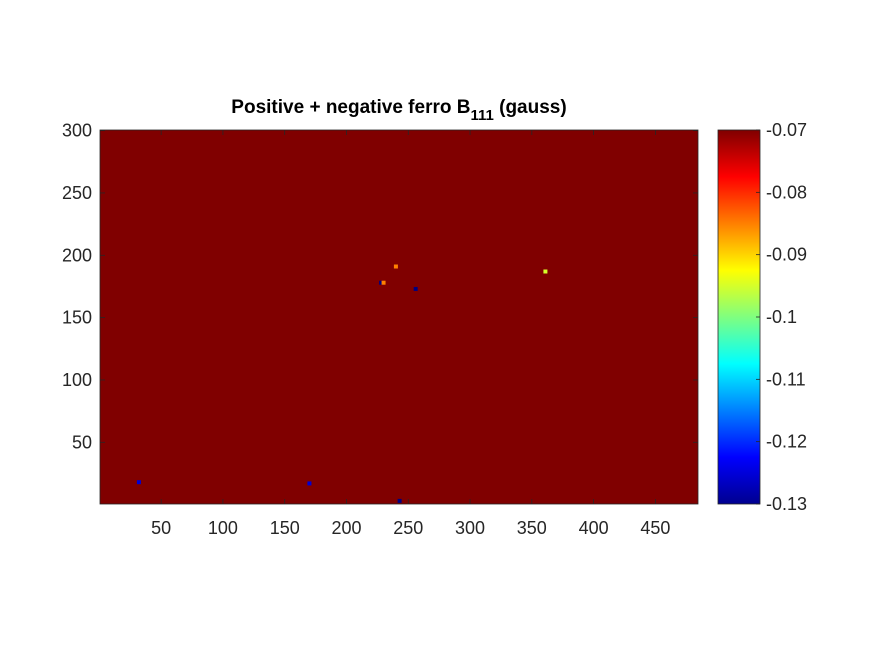 This screenshot has width=875, height=656. Describe the element at coordinates (161, 528) in the screenshot. I see `x-tick-label-50: 50` at that location.